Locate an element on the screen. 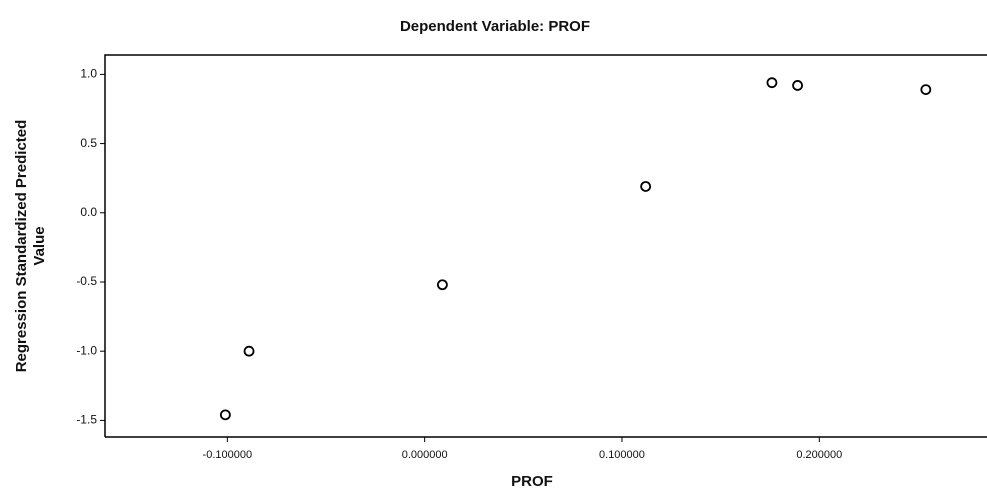  x-axis-label: PROF is located at coordinates (532, 481).